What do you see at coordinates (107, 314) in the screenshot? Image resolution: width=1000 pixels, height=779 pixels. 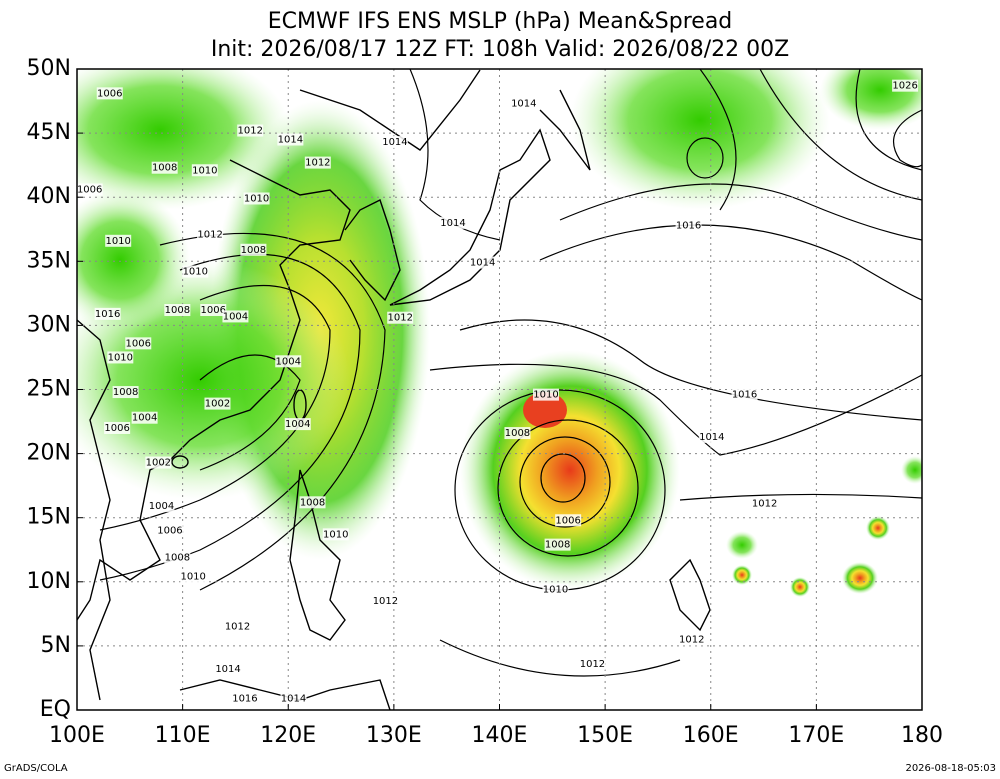 I see `contour-label: 1016` at bounding box center [107, 314].